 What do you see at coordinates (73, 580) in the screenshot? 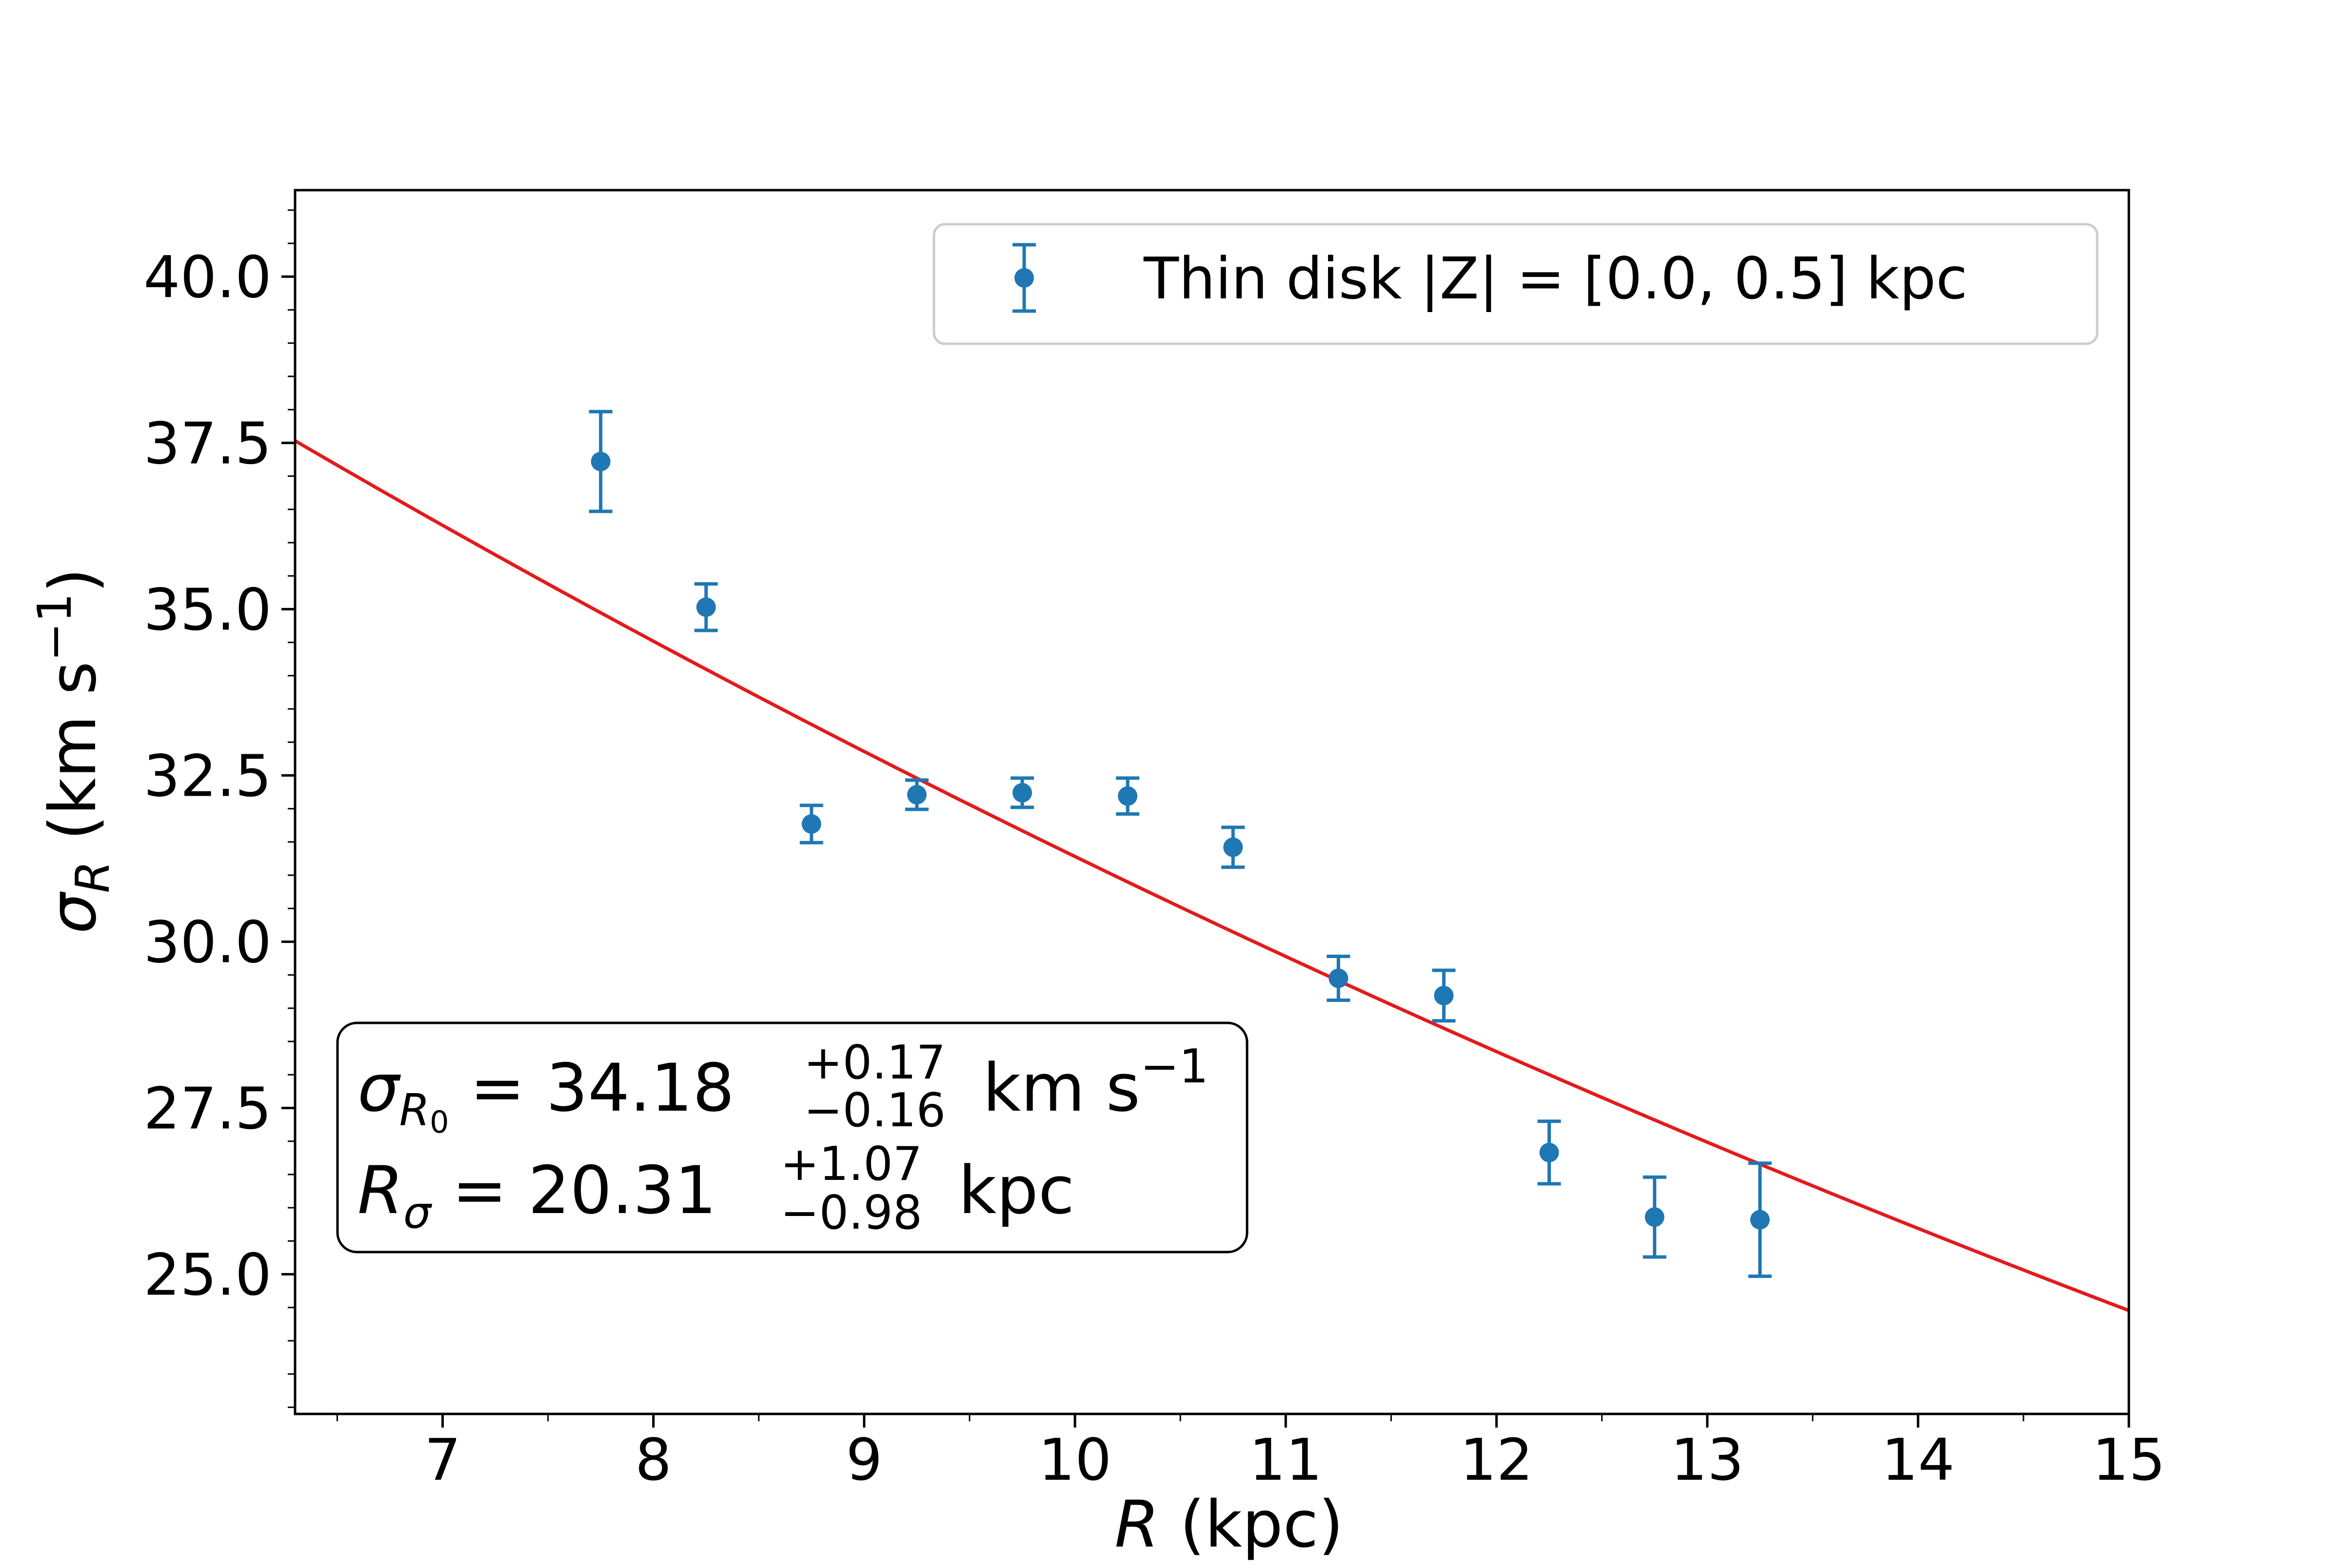
I see `y-axis-label-units-close: )` at bounding box center [73, 580].